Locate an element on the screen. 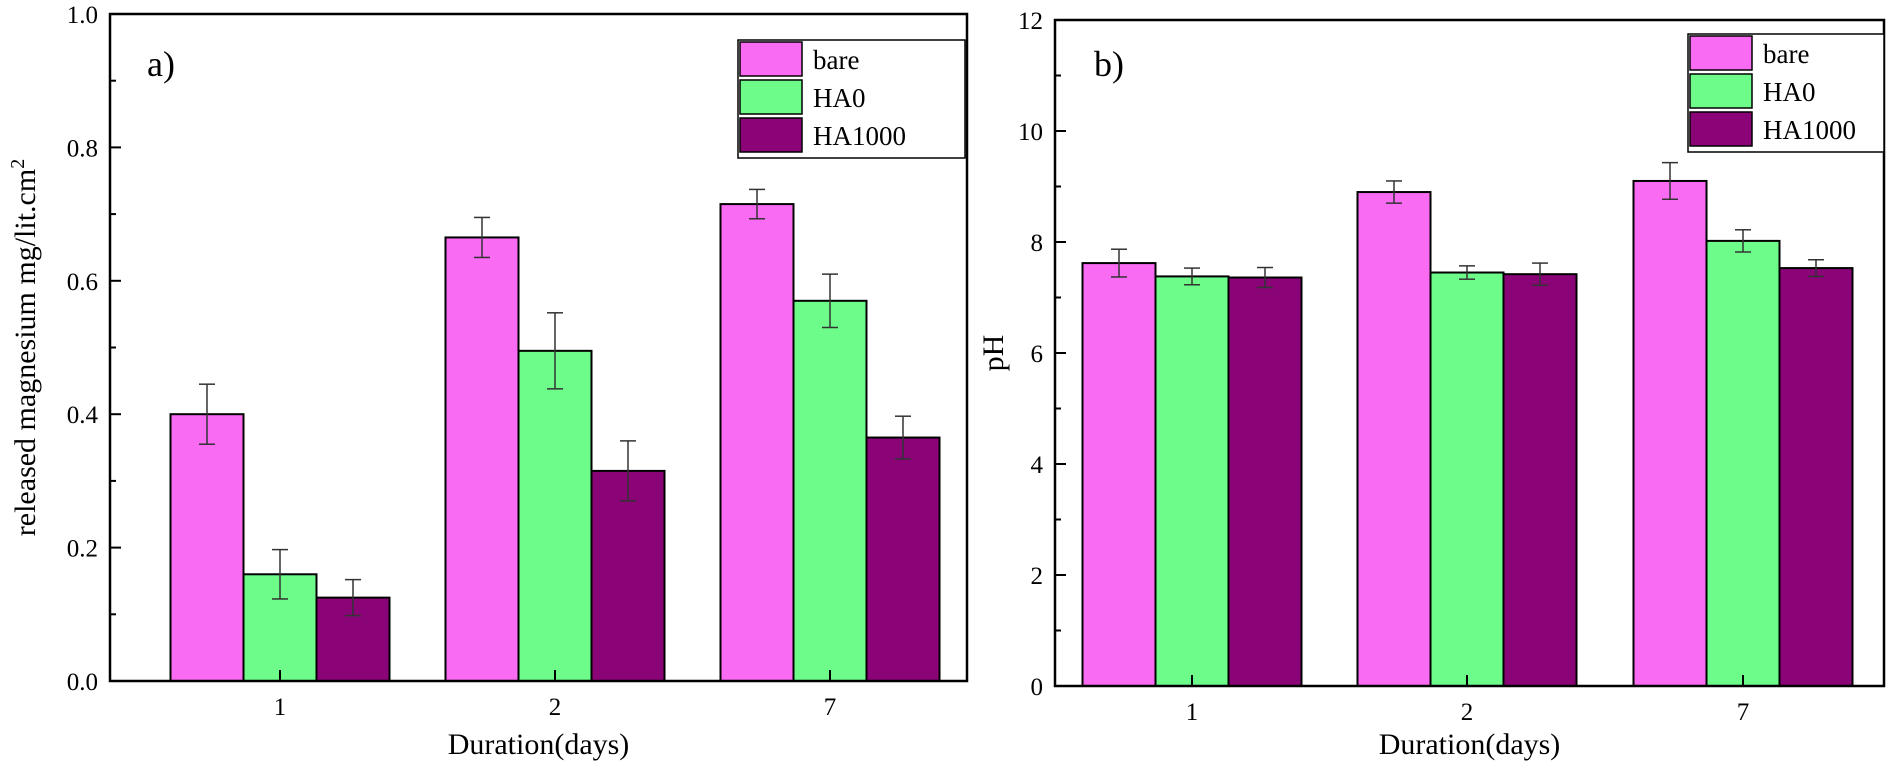 This screenshot has height=769, width=1890. x-tick-label-b-7: 7 is located at coordinates (1743, 712).